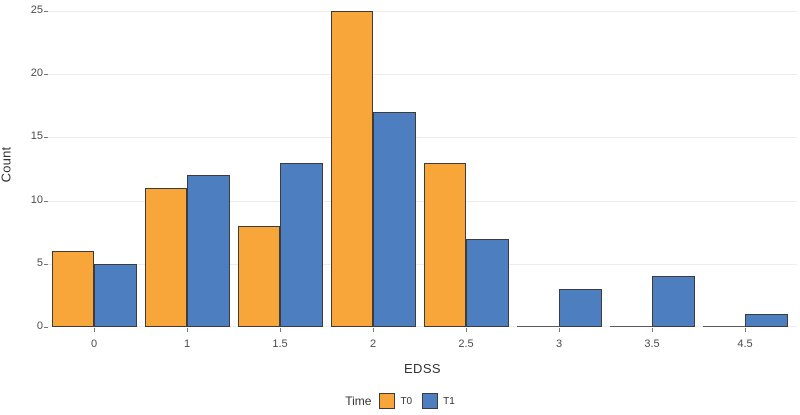  What do you see at coordinates (36, 73) in the screenshot?
I see `y-tick-label-20: 20` at bounding box center [36, 73].